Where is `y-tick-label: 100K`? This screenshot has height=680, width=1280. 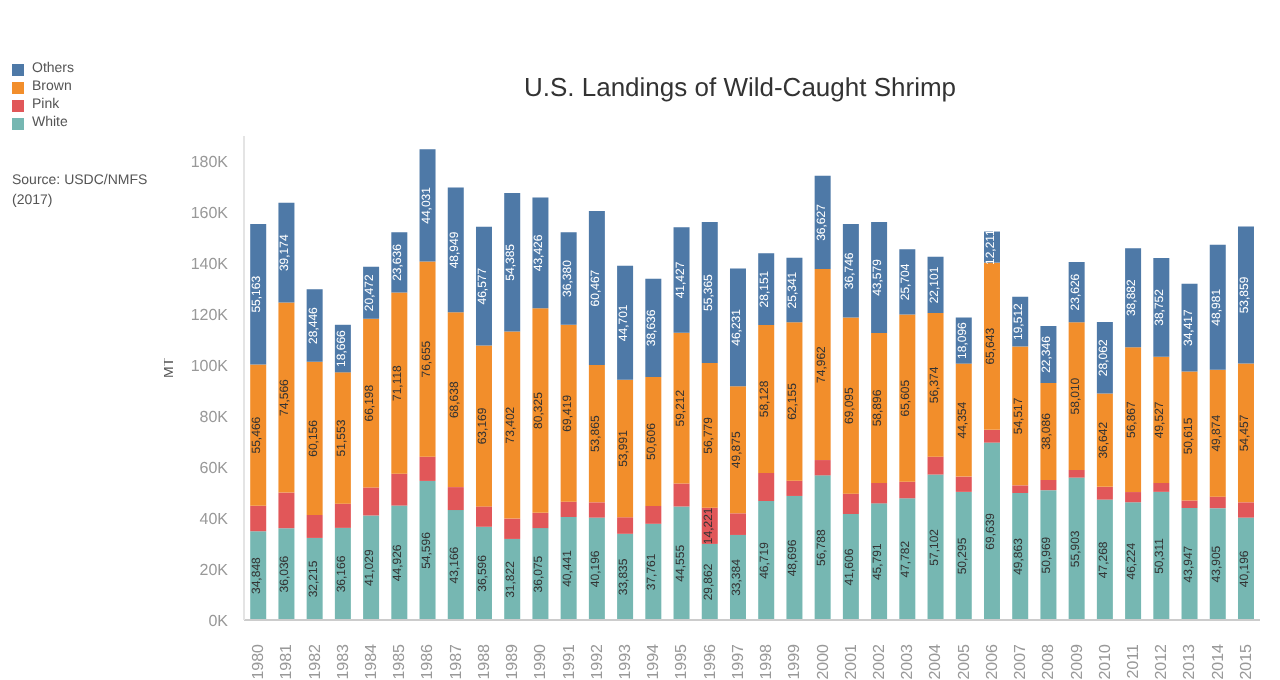 y-tick-label: 100K is located at coordinates (210, 365).